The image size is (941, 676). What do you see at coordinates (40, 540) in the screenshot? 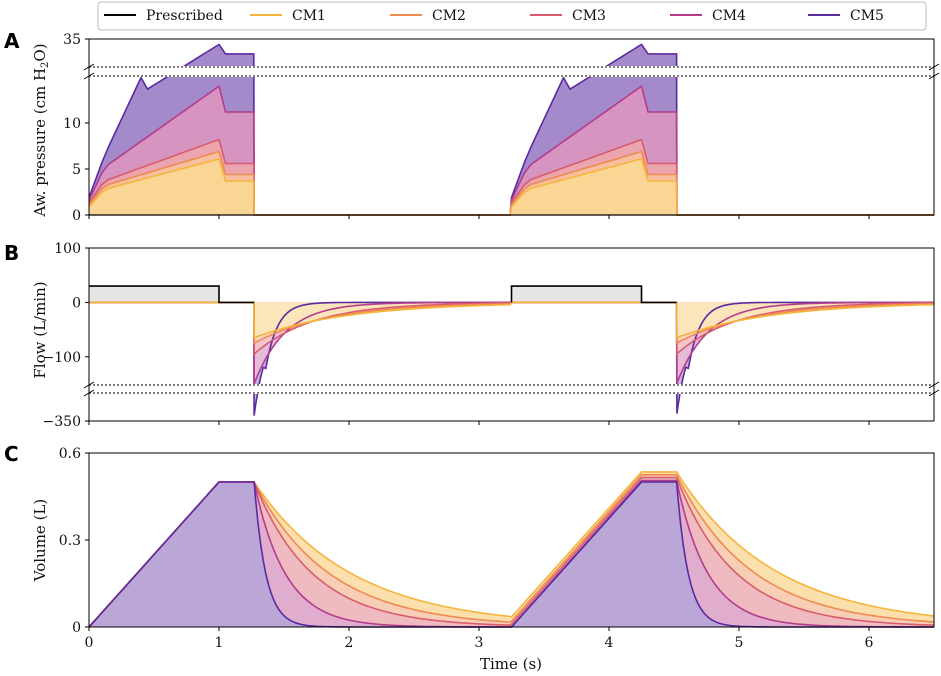
I see `panel-c-ylabel: Volume (L)` at bounding box center [40, 540].